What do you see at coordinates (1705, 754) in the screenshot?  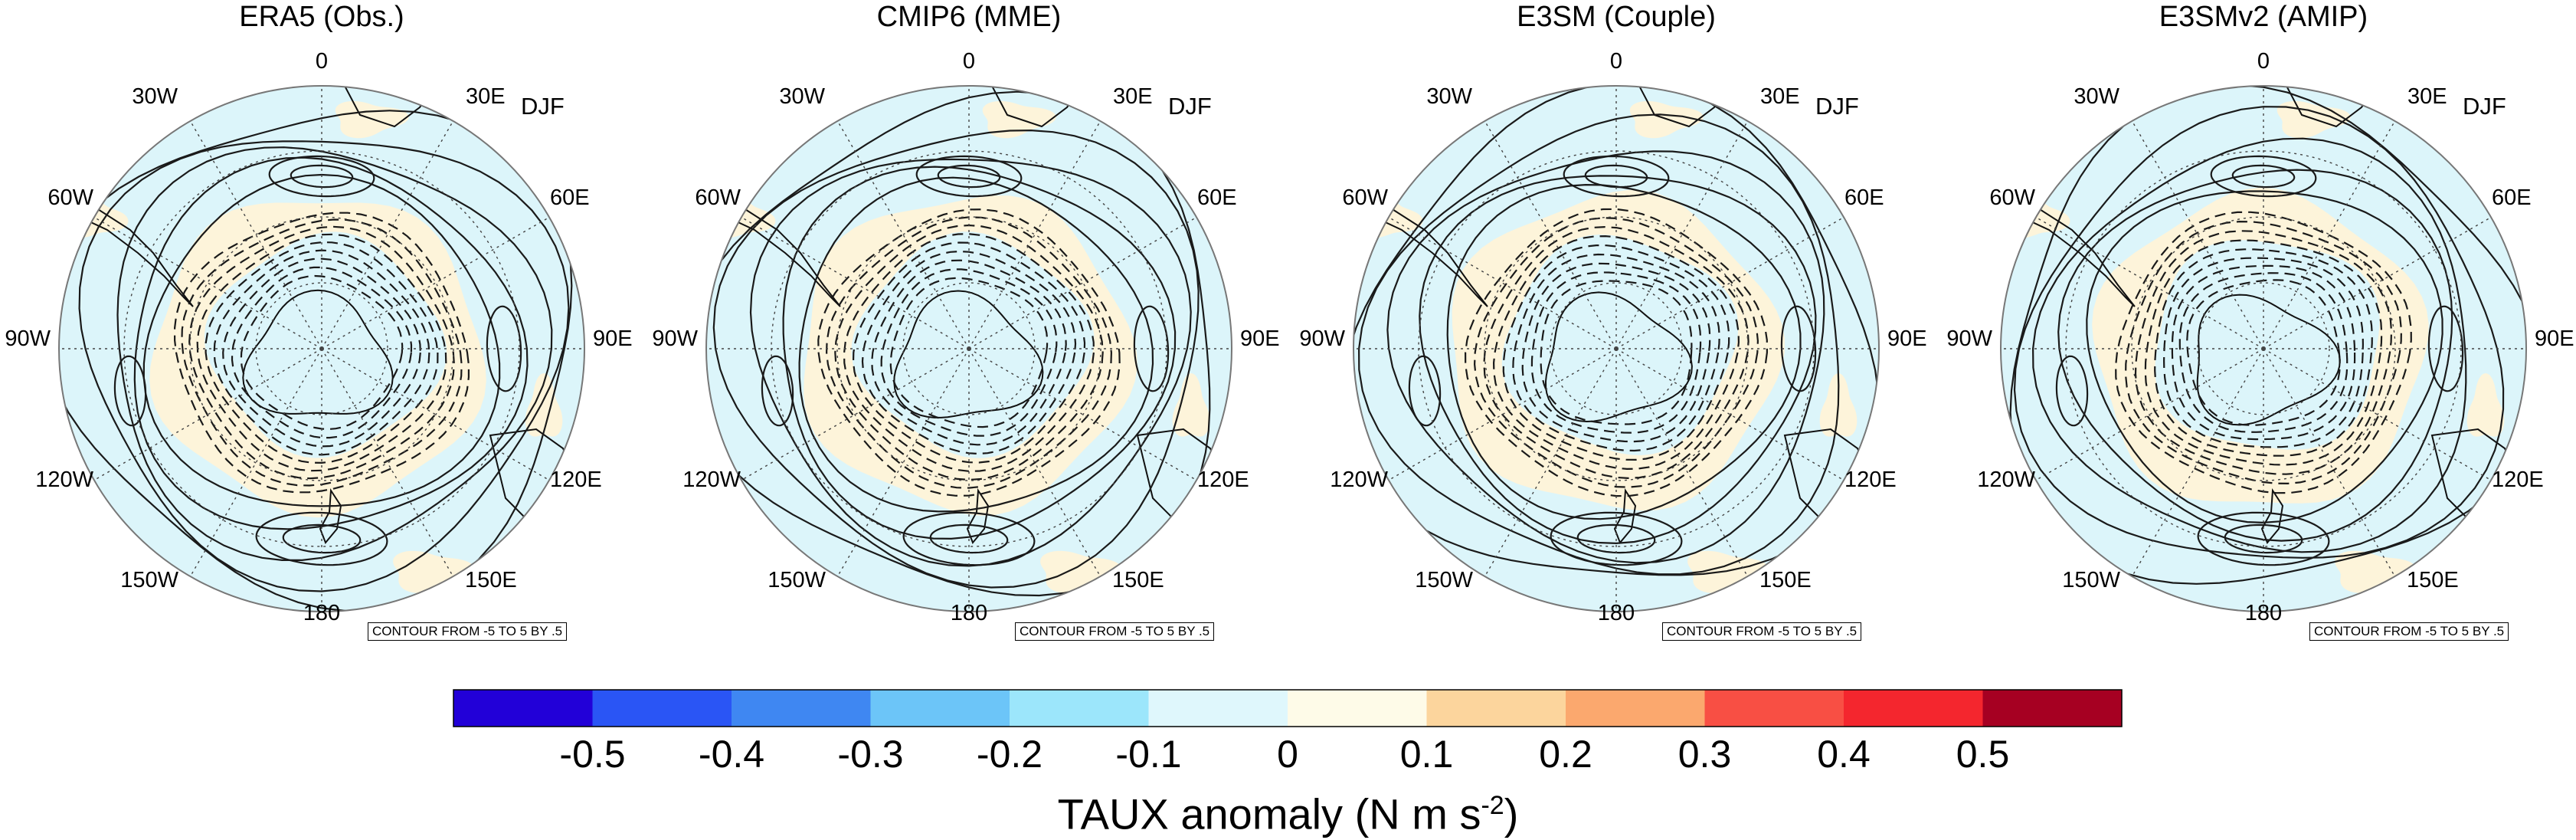 I see `colorbar-tick-label: 0.3` at bounding box center [1705, 754].